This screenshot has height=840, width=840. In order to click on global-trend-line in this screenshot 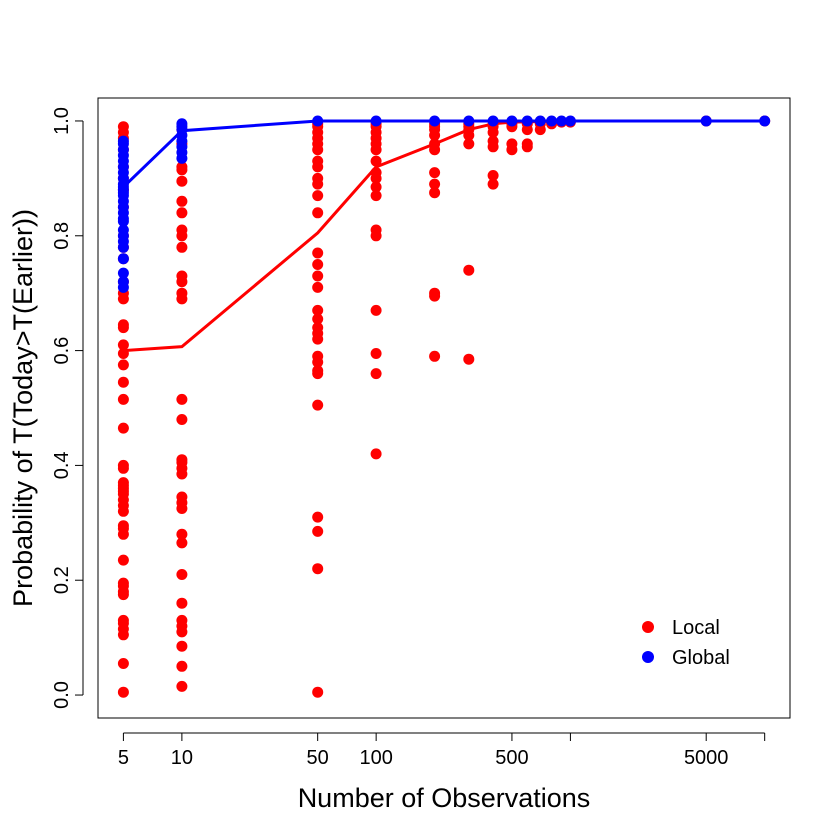, I will do `click(443, 154)`.